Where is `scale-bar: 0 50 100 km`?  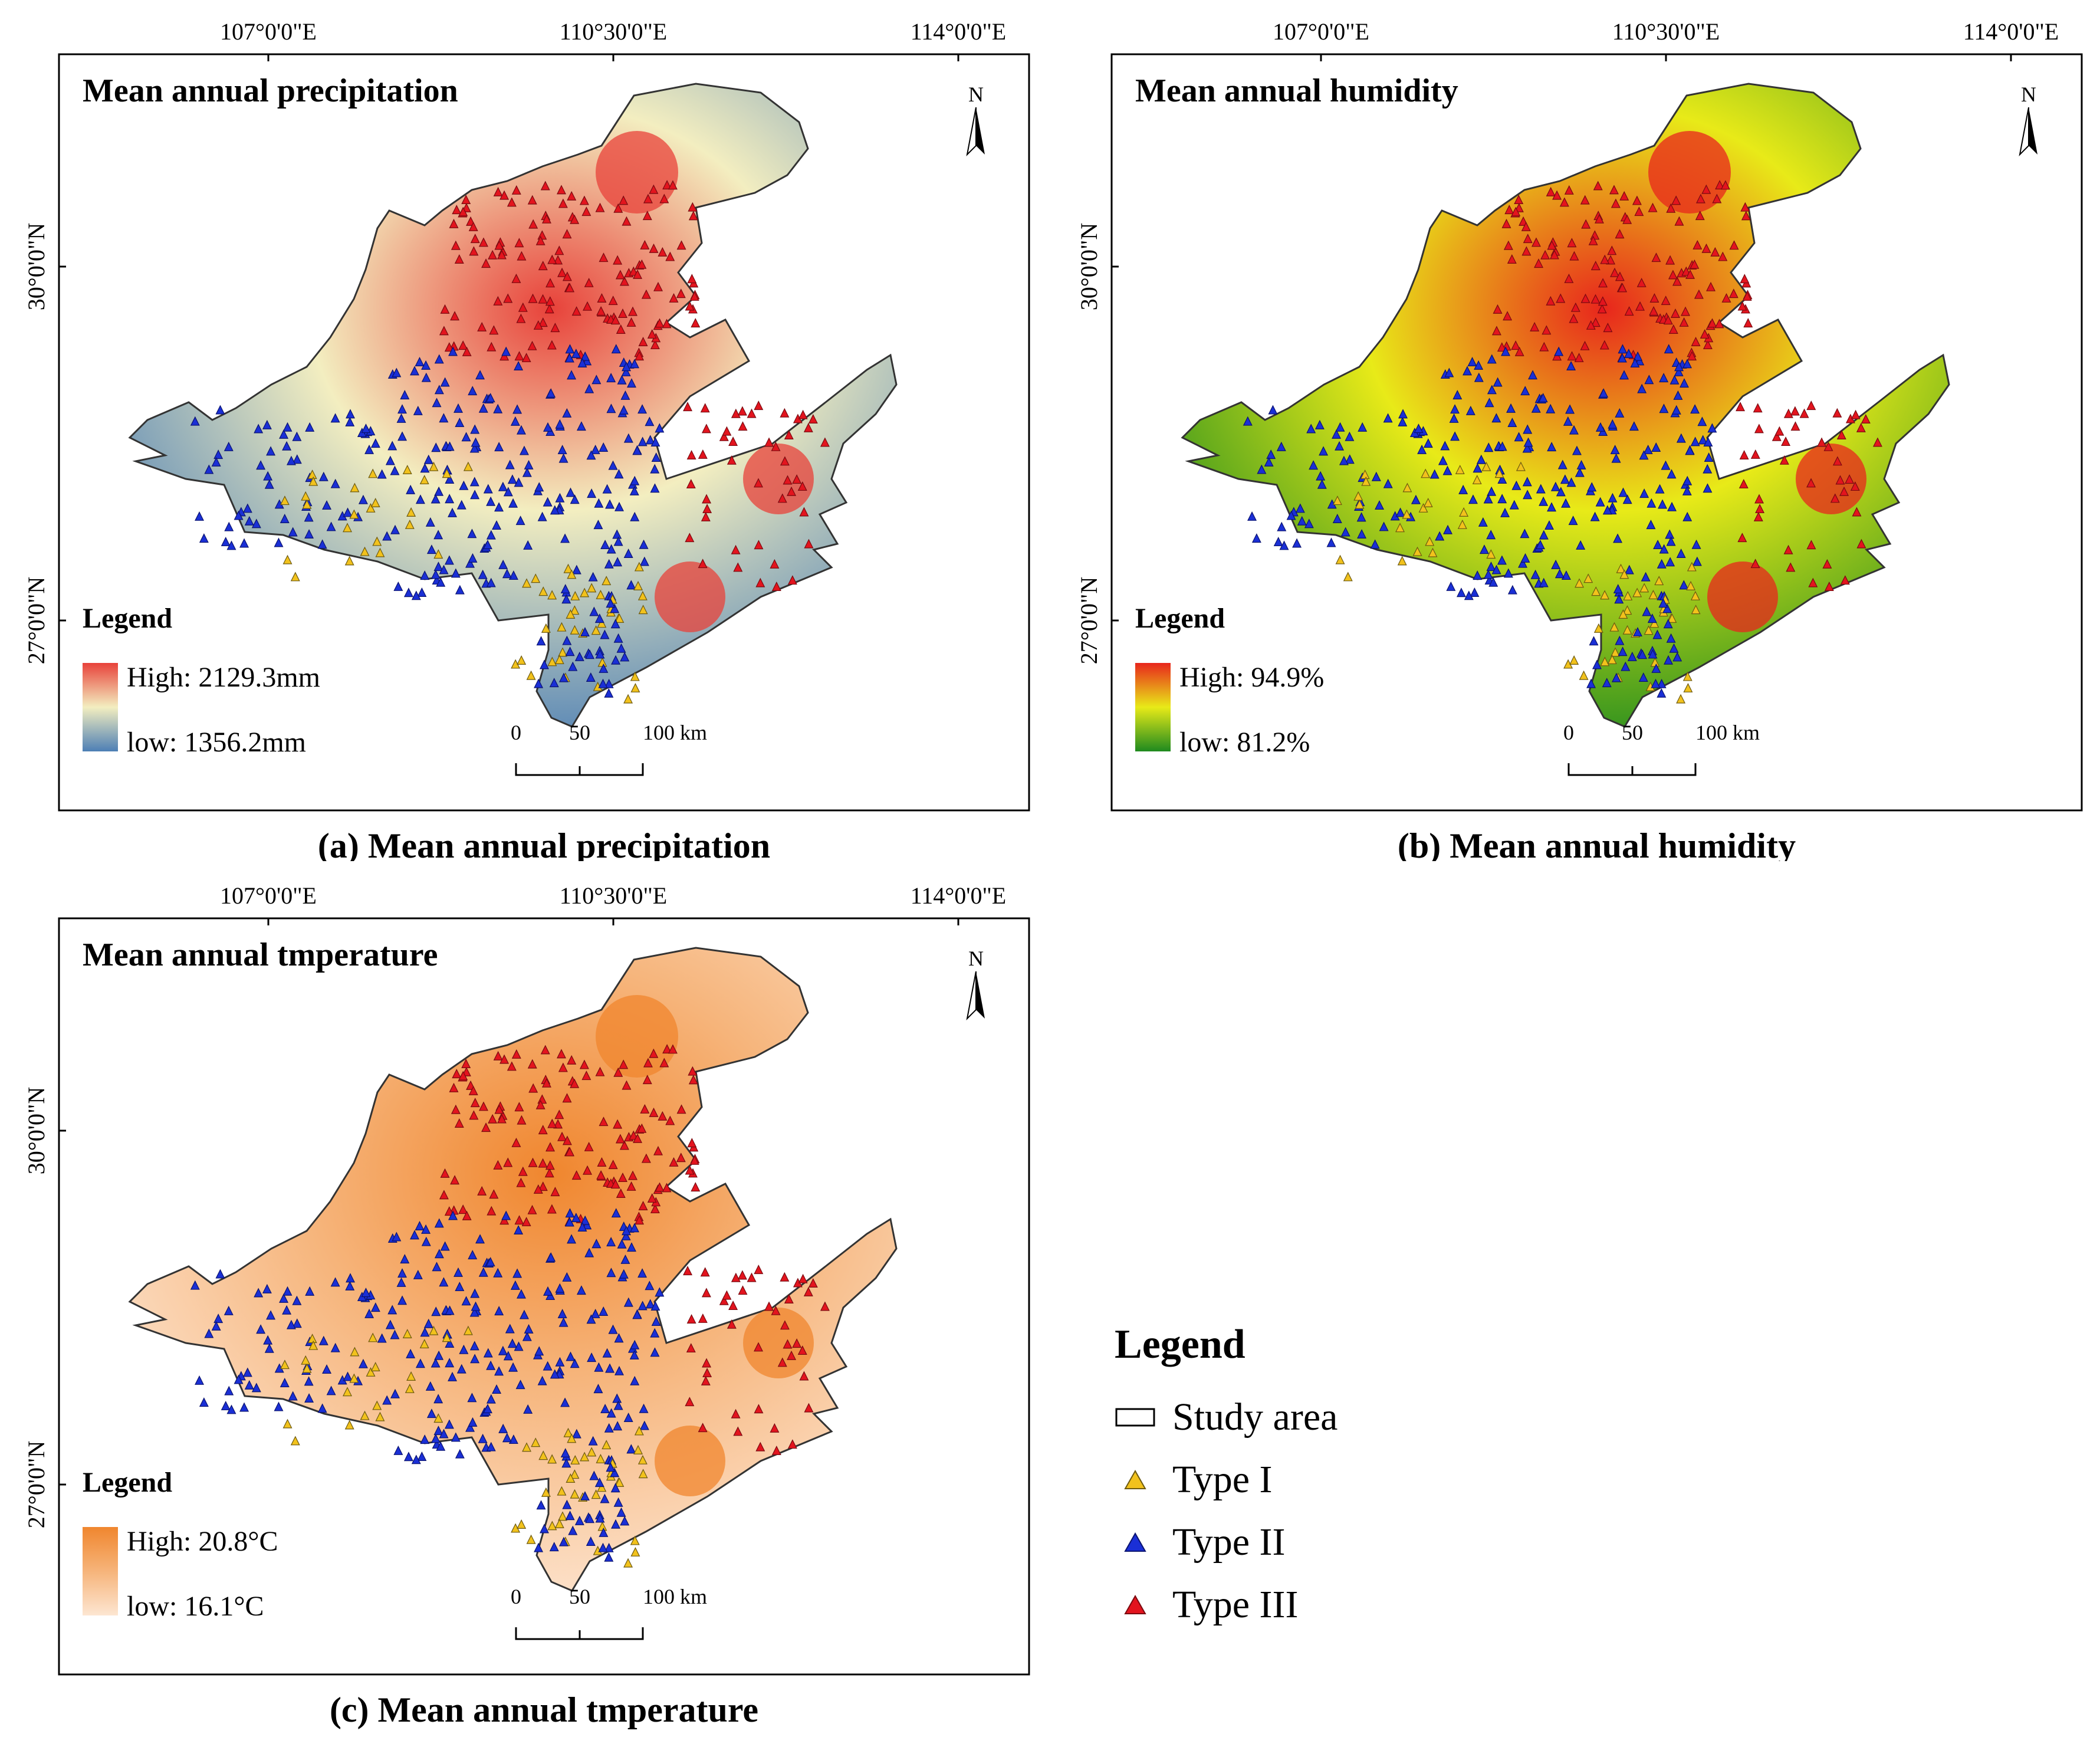
scale-bar: 0 50 100 km is located at coordinates (609, 748).